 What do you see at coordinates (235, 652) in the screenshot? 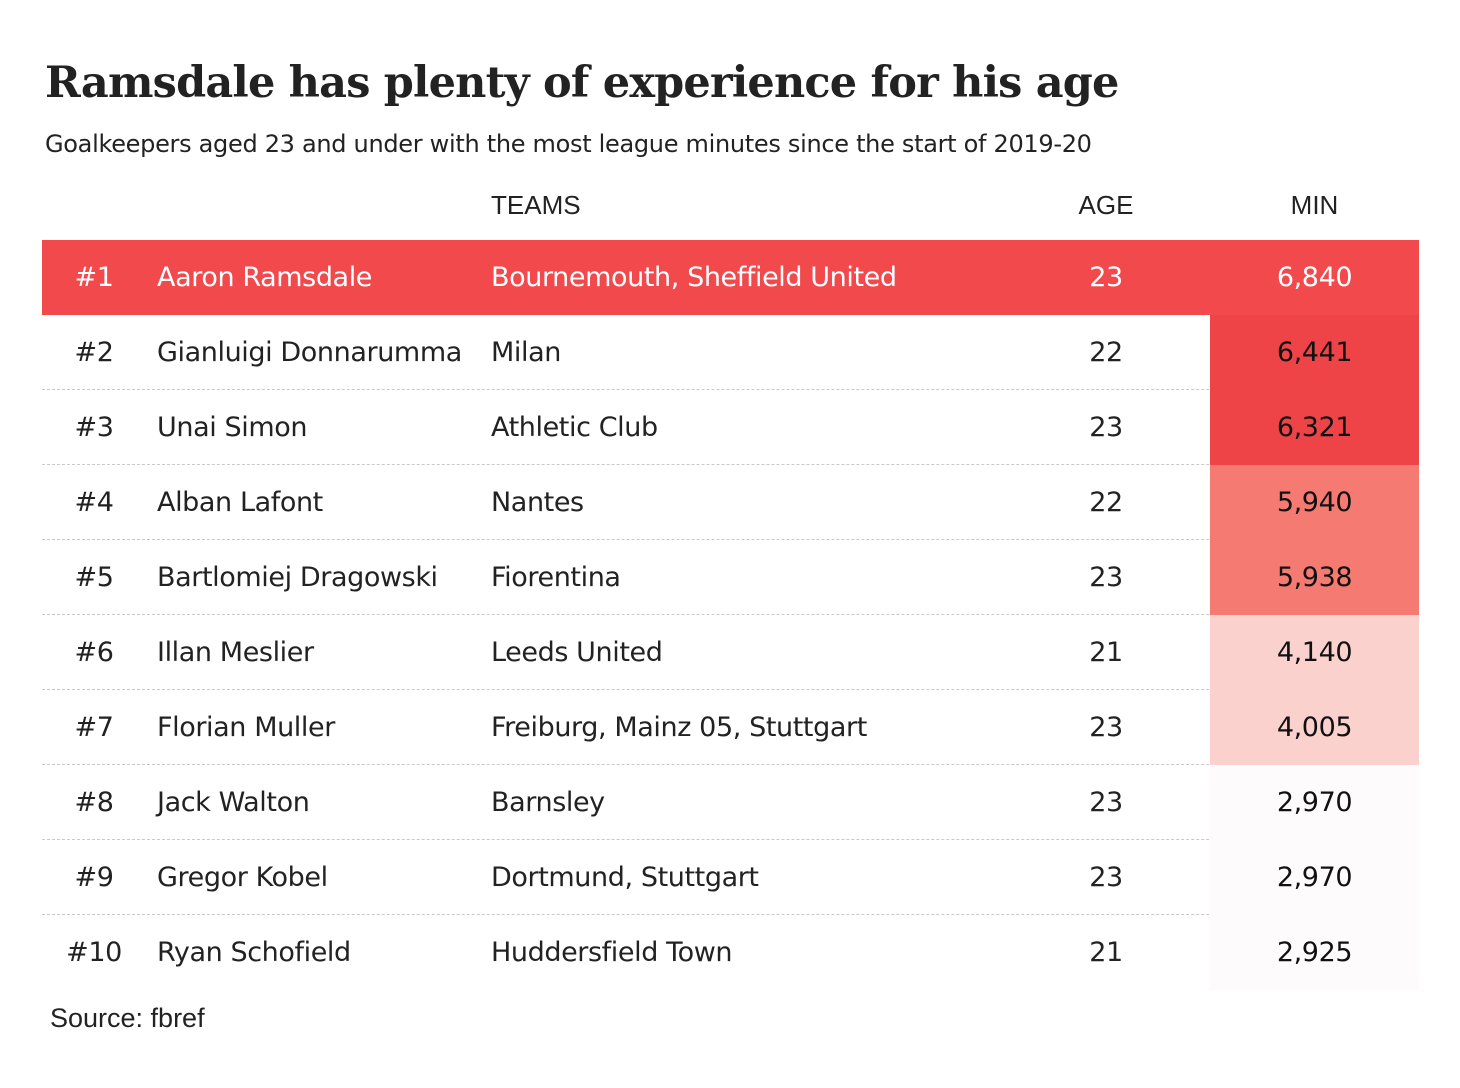
I see `player-name-cell: Illan Meslier` at bounding box center [235, 652].